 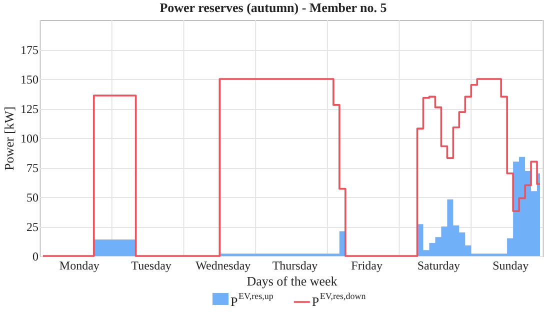 What do you see at coordinates (29, 109) in the screenshot?
I see `y-tick-label: 125` at bounding box center [29, 109].